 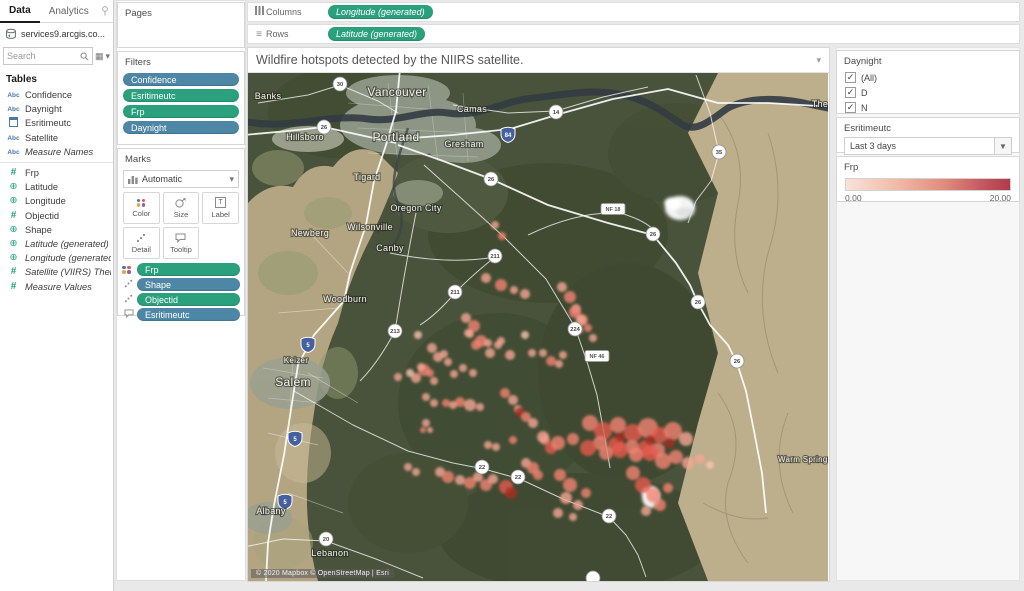 What do you see at coordinates (181, 208) in the screenshot?
I see `size-button: Size` at bounding box center [181, 208].